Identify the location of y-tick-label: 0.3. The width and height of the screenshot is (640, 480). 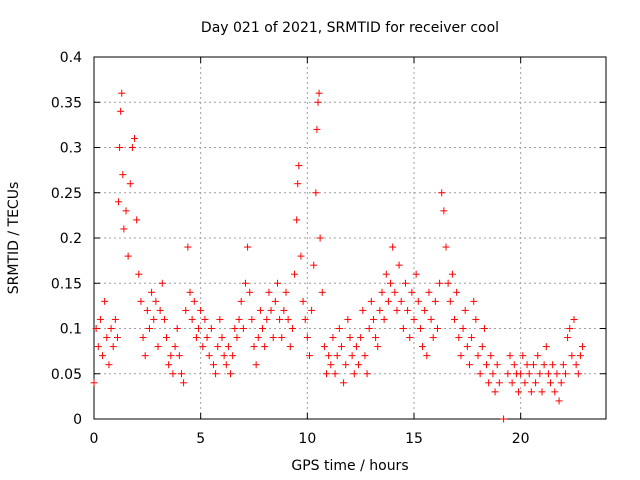
(71, 149).